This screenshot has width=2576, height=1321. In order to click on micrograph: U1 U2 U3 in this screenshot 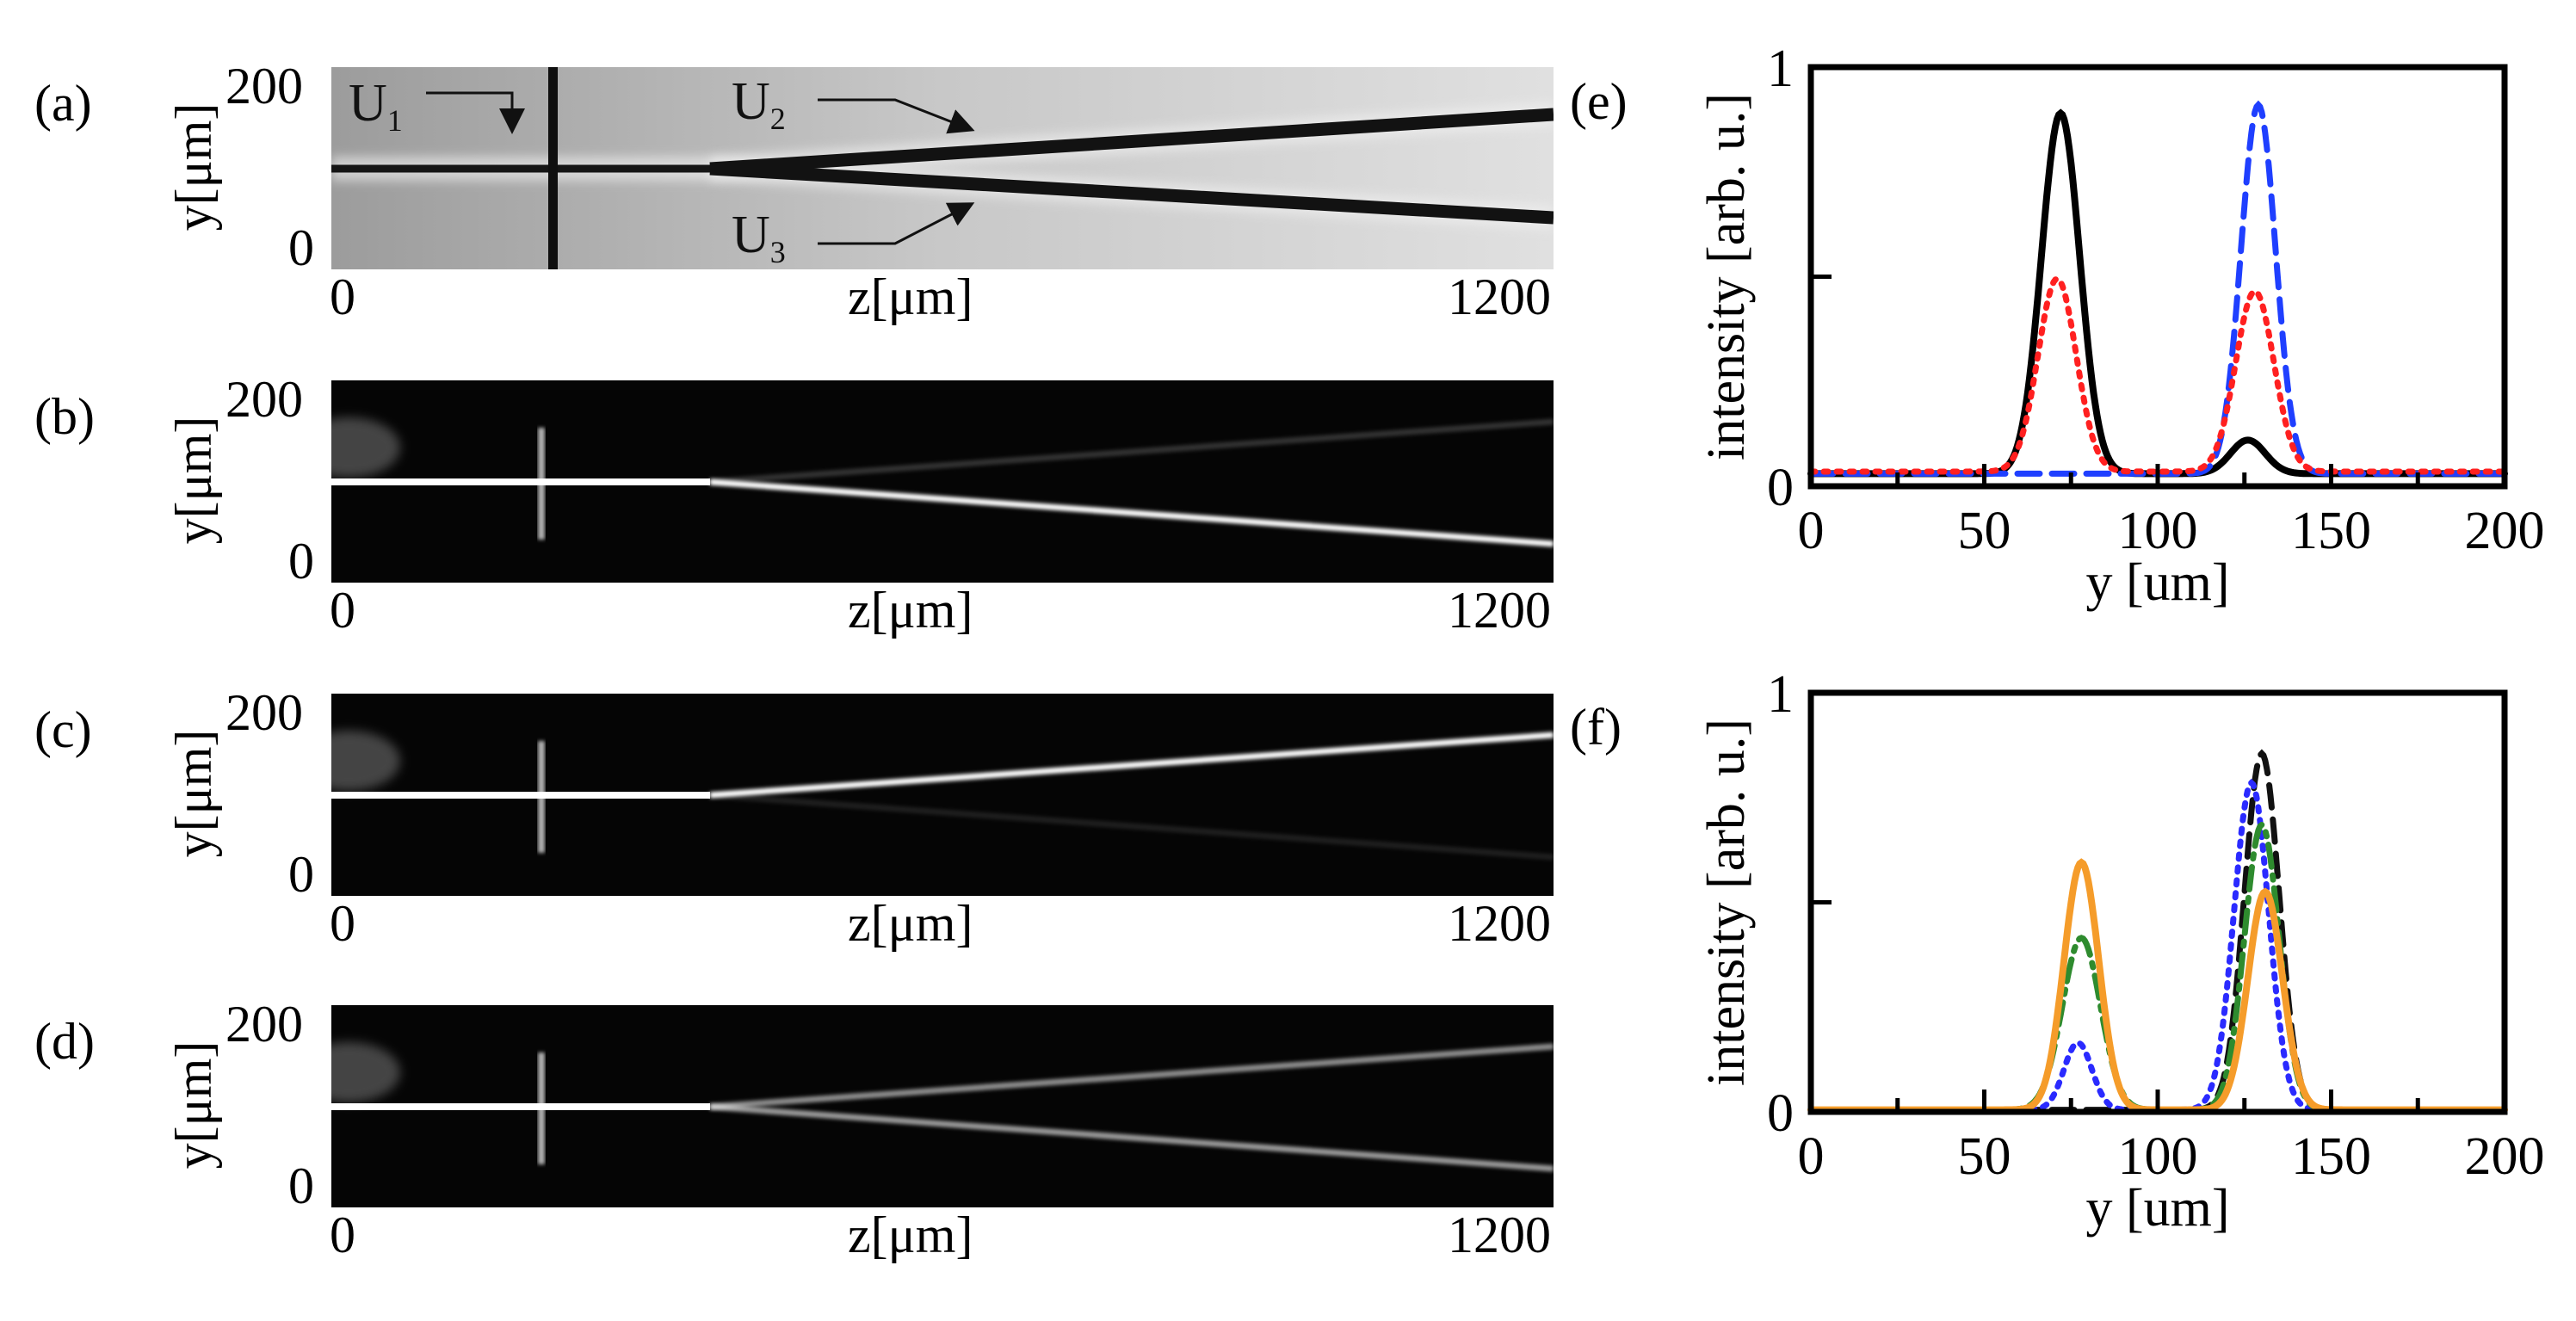, I will do `click(942, 168)`.